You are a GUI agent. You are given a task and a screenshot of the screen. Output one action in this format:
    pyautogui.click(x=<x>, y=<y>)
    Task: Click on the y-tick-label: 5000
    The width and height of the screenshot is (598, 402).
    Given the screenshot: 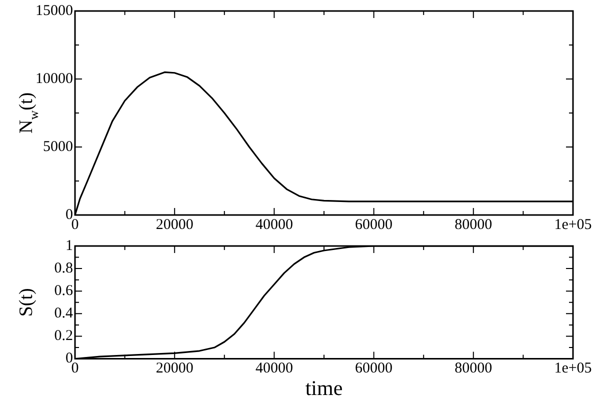 What is the action you would take?
    pyautogui.click(x=58, y=146)
    